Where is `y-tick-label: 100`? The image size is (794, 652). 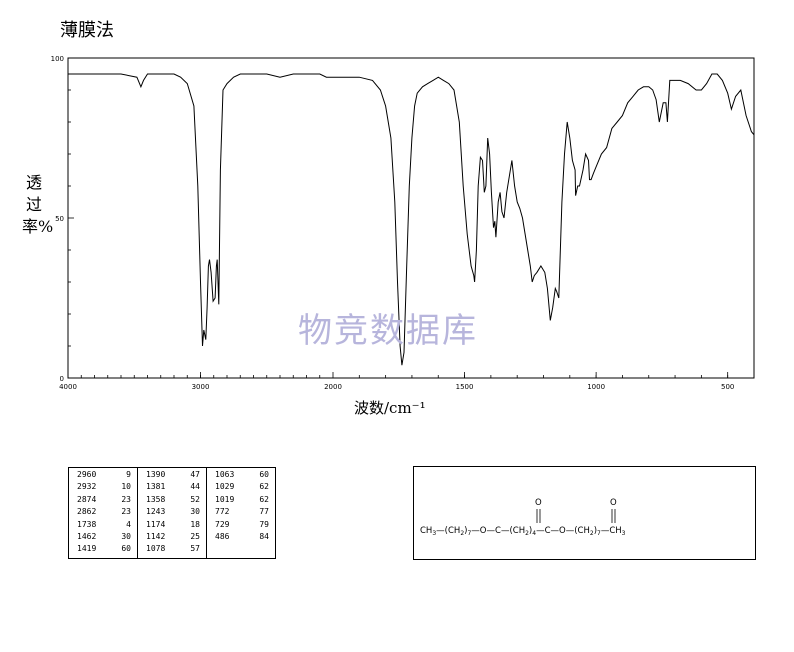
y-tick-label: 100 is located at coordinates (57, 59).